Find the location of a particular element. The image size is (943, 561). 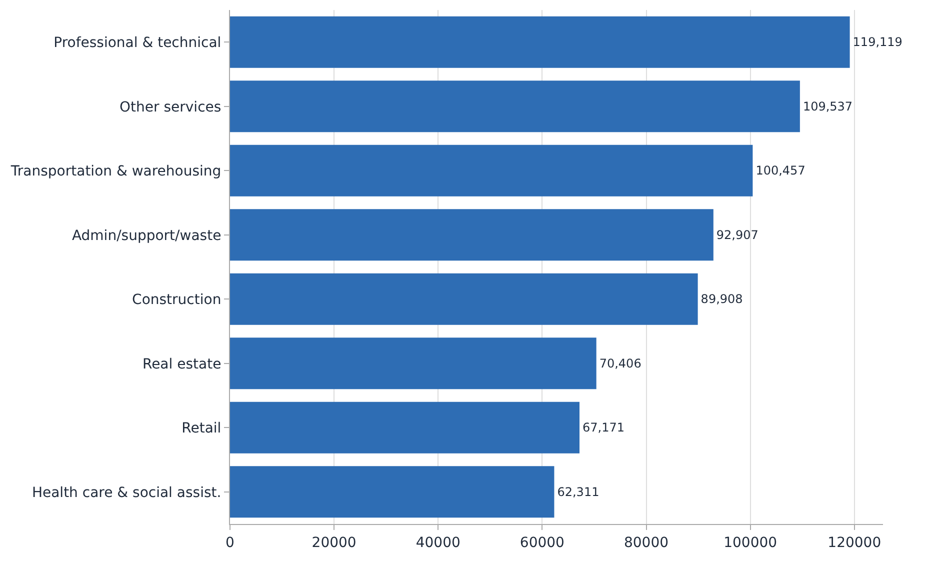

x-tick-label: 120000 is located at coordinates (855, 542).